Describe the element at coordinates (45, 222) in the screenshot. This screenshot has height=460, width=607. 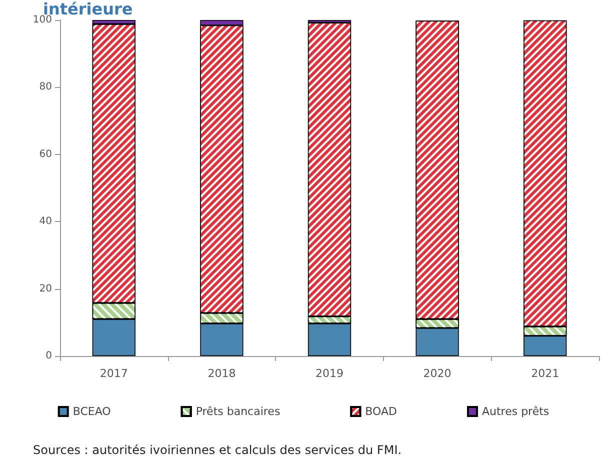
I see `y-tick-label: 40` at that location.